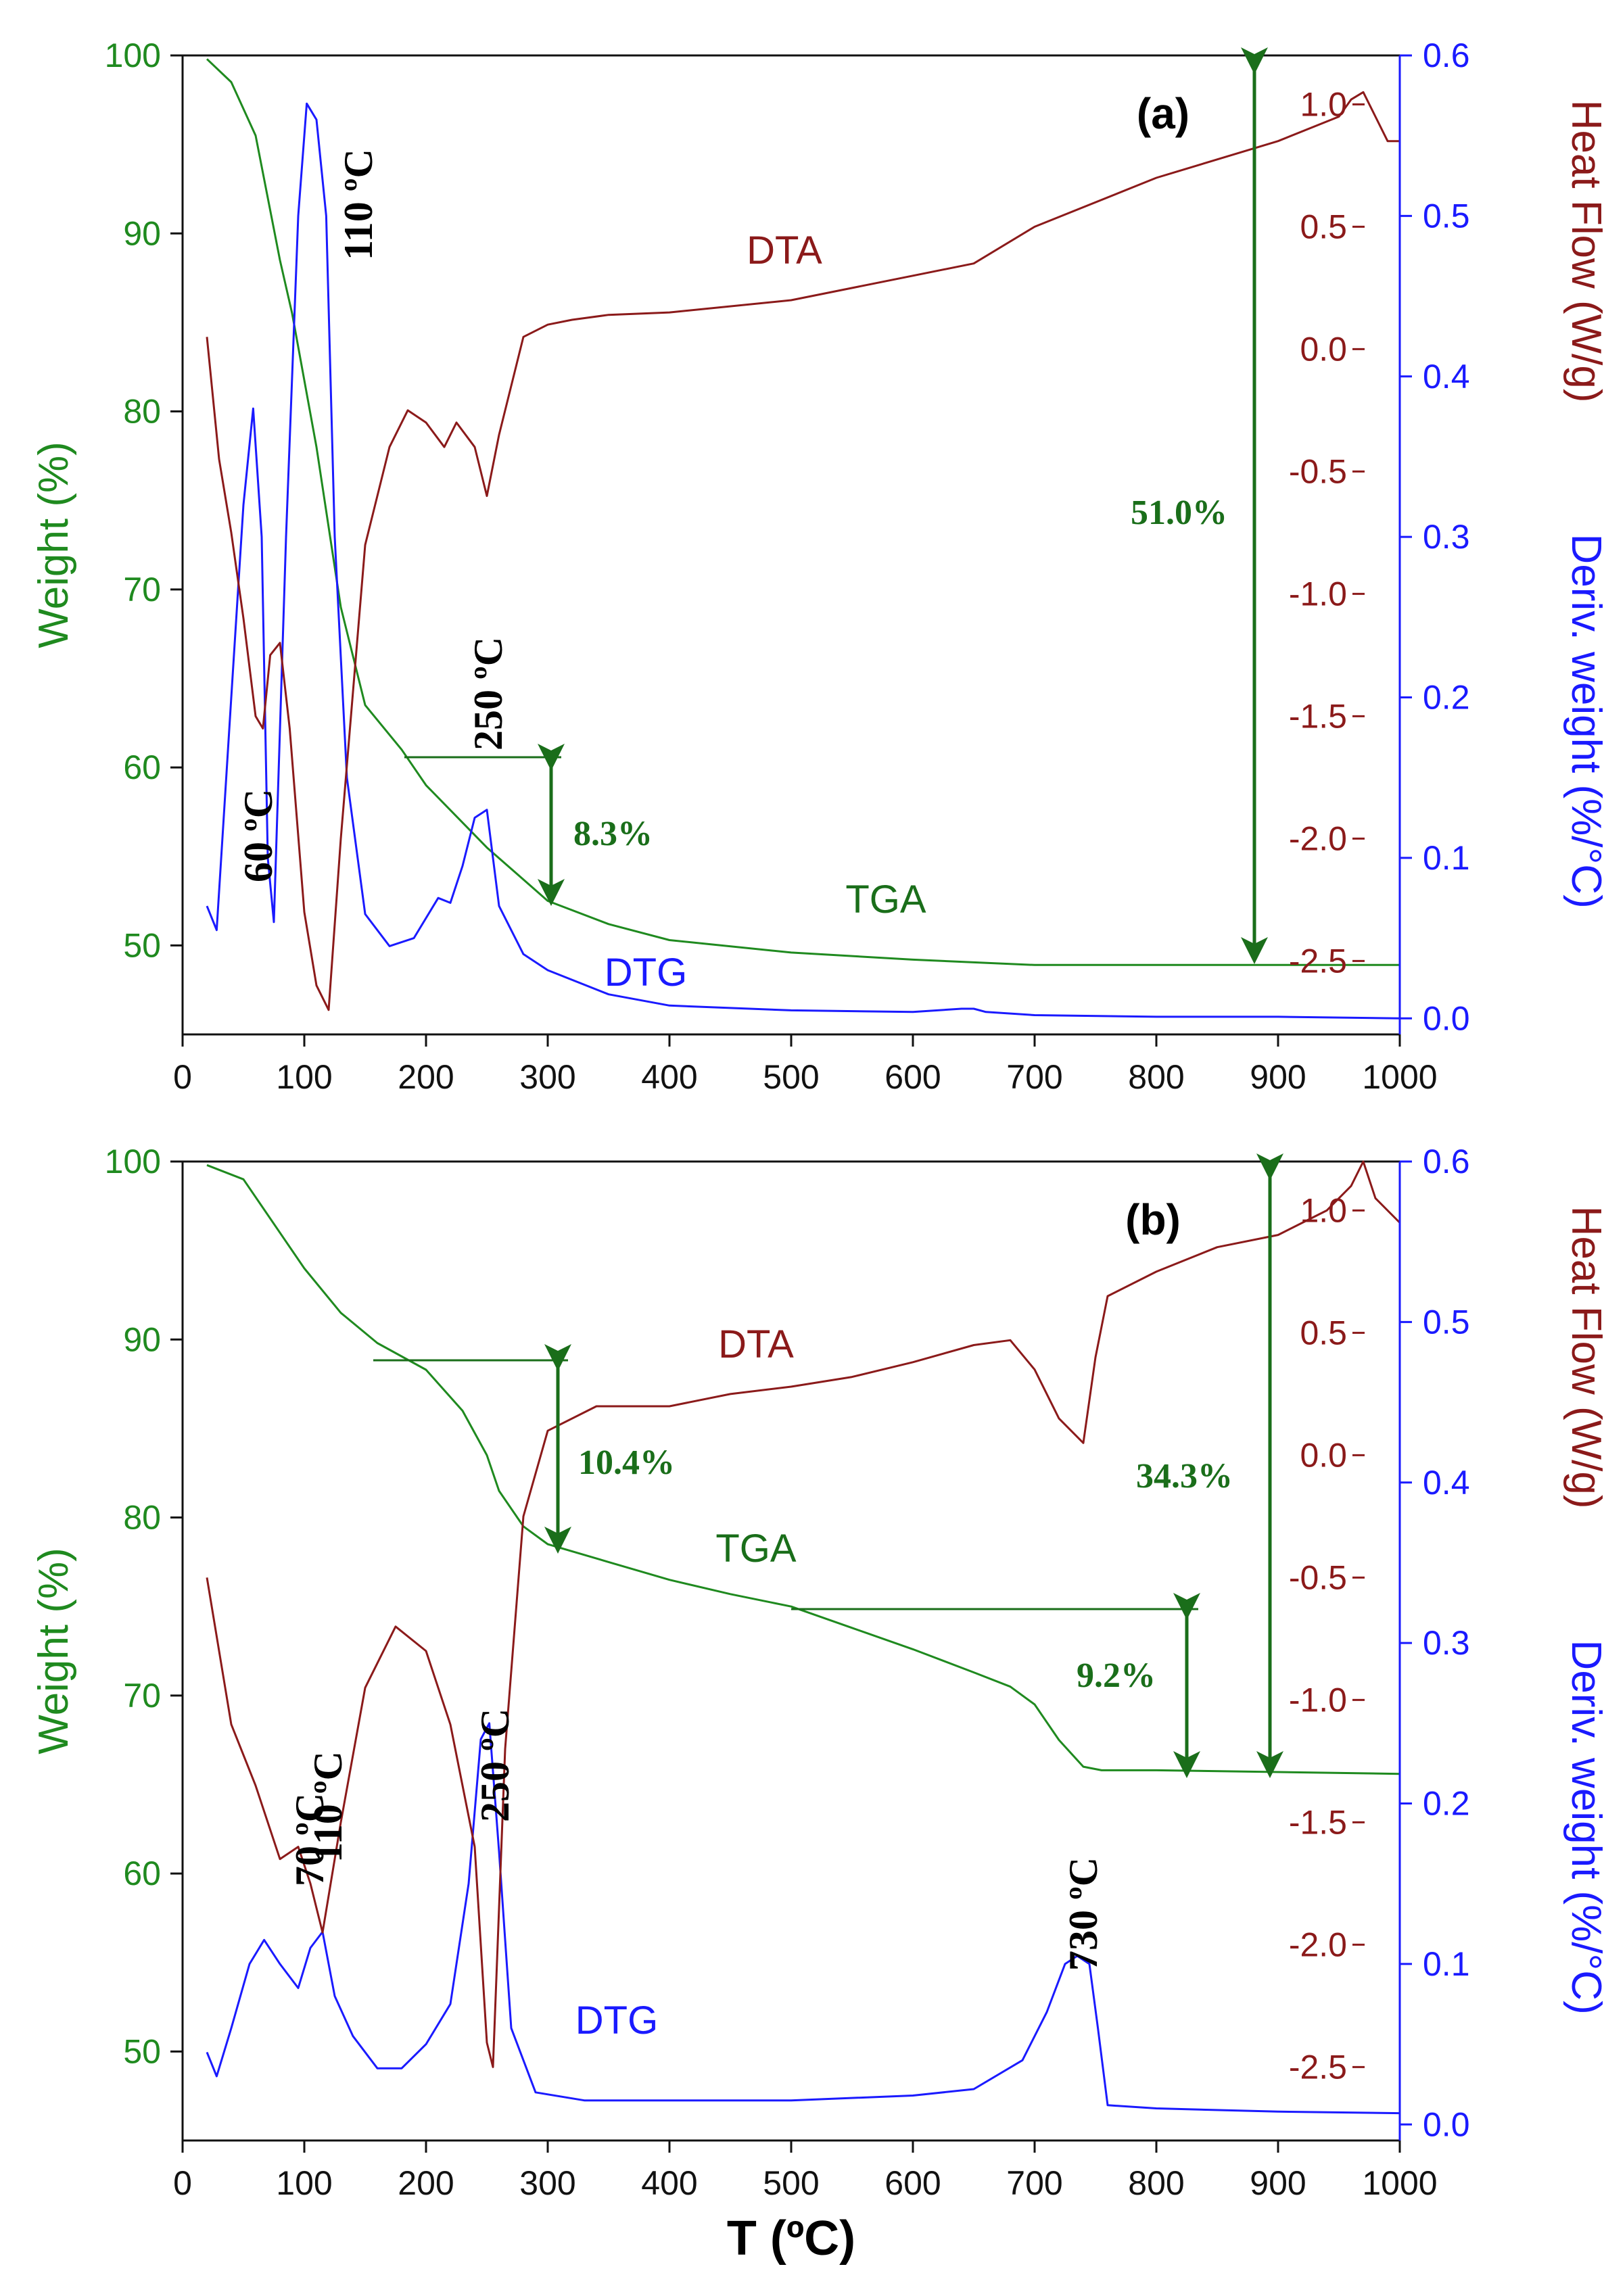  I want to click on mass-loss-label: 34.3%, so click(1184, 1476).